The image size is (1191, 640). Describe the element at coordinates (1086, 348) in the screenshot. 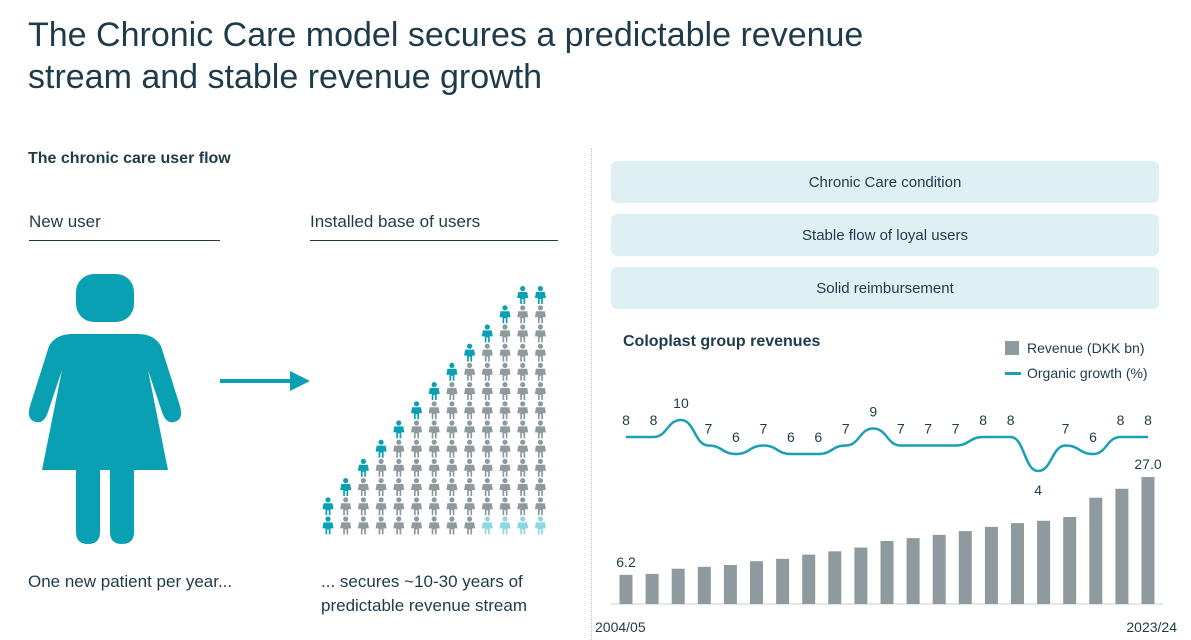

I see `legend-revenue-label: Revenue (DKK bn)` at that location.